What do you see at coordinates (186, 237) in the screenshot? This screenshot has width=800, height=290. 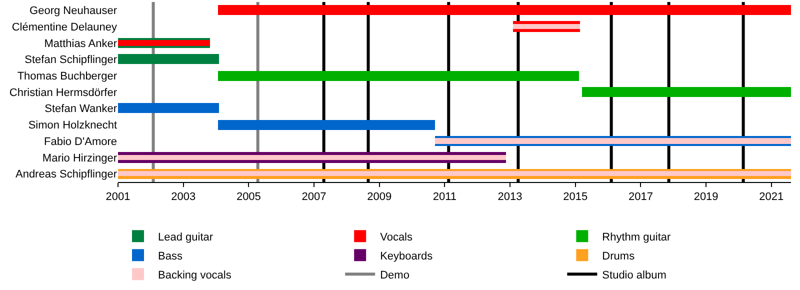 I see `legend-label: Lead guitar` at bounding box center [186, 237].